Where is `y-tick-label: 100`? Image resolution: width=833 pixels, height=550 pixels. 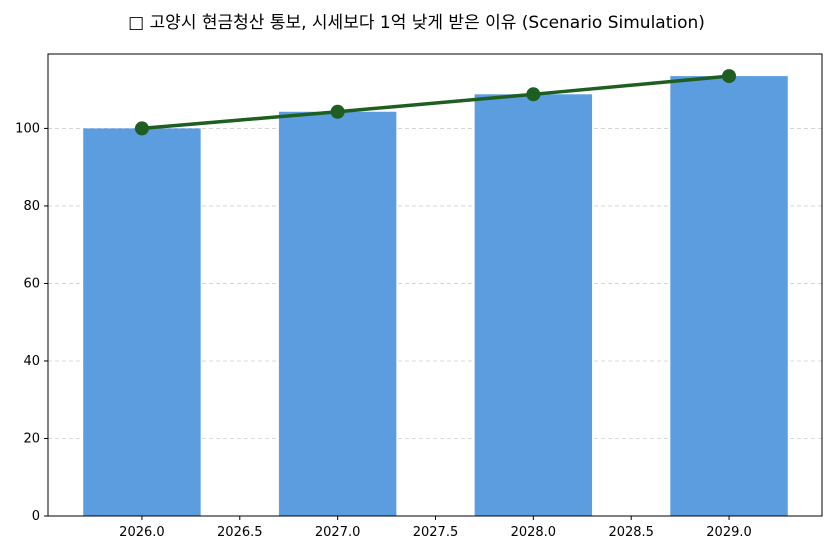
y-tick-label: 100 is located at coordinates (27, 128).